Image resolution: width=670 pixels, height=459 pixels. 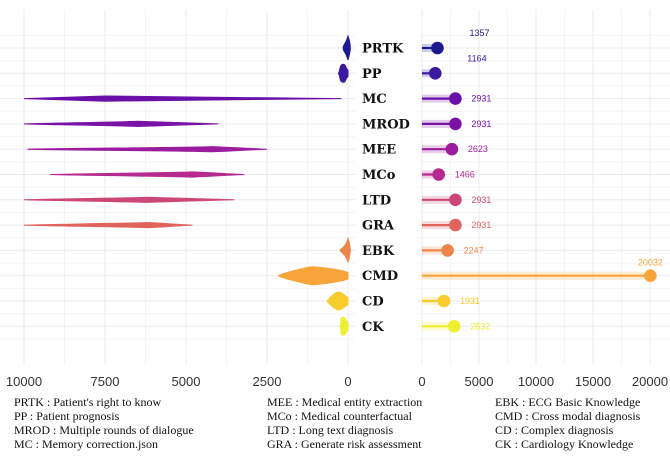 I want to click on legend-item: CMD : Cross modal diagnosis, so click(x=568, y=416).